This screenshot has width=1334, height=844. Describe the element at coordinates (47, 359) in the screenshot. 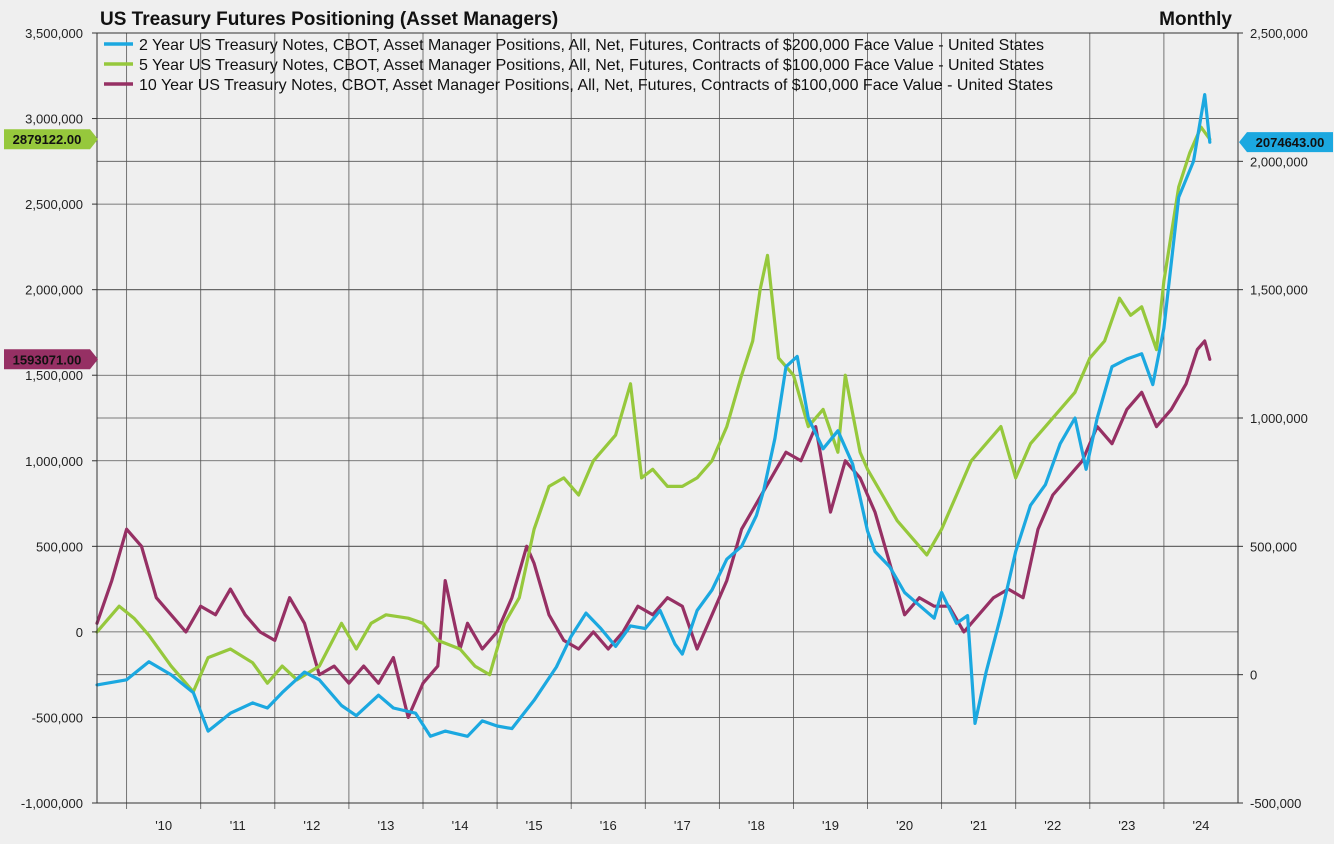

I see `last-value-text: 1593071.00` at that location.